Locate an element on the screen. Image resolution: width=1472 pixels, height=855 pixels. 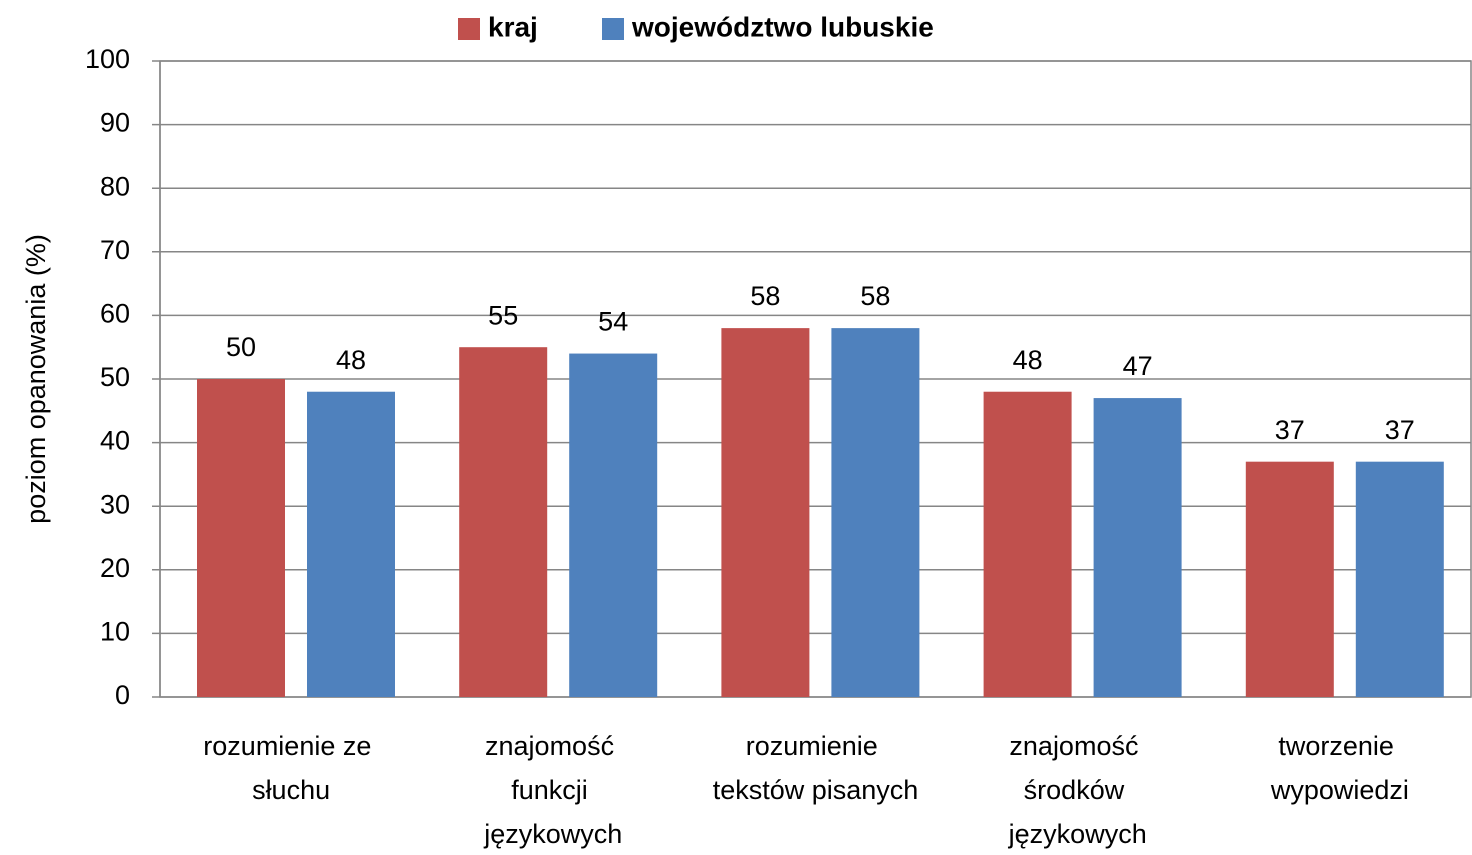
x-tick-label: znajomość funkcji językowych is located at coordinates (552, 790).